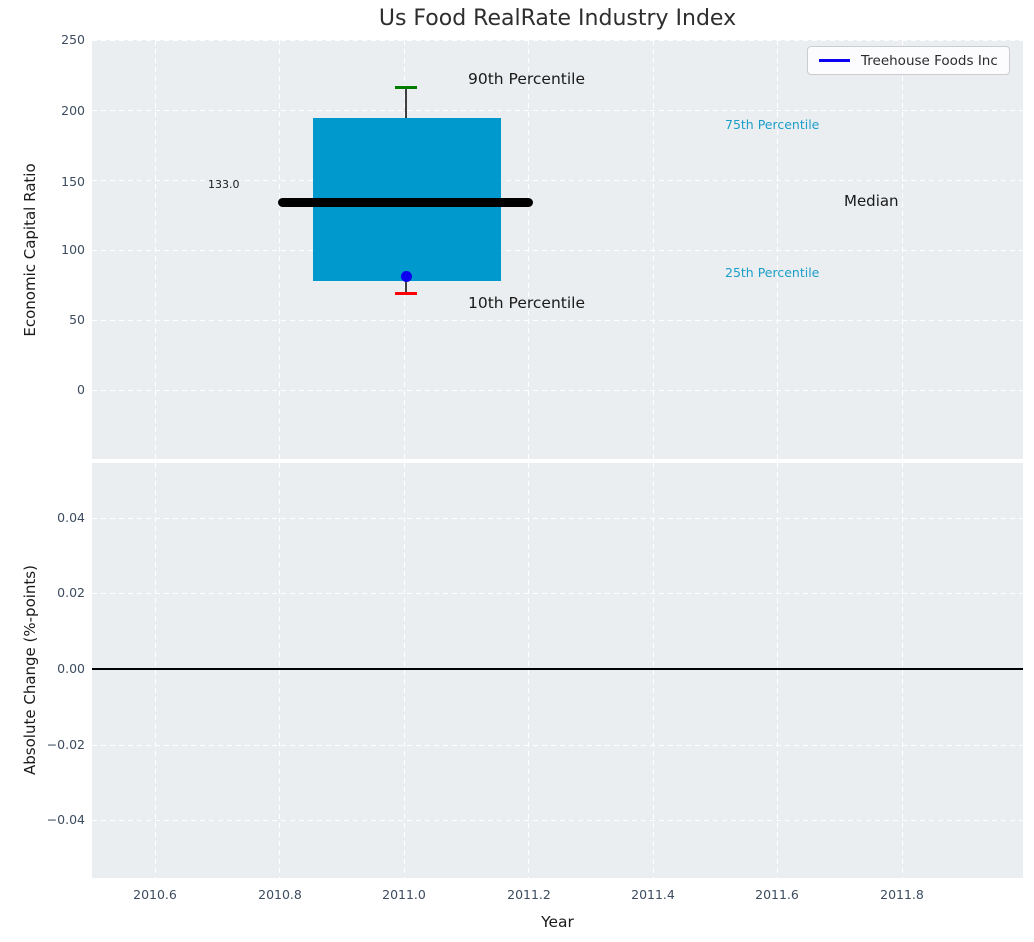 The image size is (1034, 942). Describe the element at coordinates (155, 894) in the screenshot. I see `x-tick-label: 2010.6` at that location.